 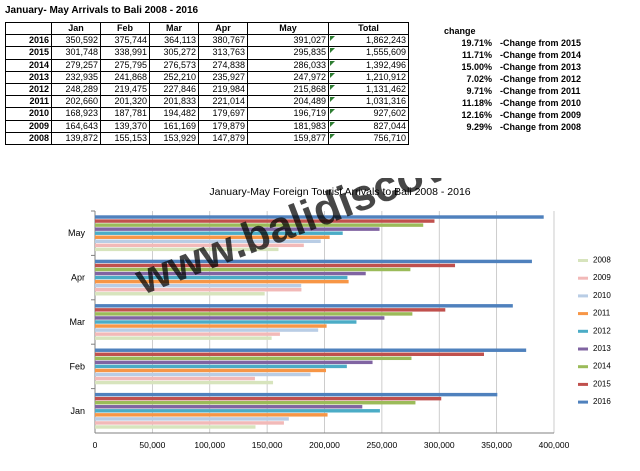 I want to click on bar-2014-Jan, so click(x=255, y=402).